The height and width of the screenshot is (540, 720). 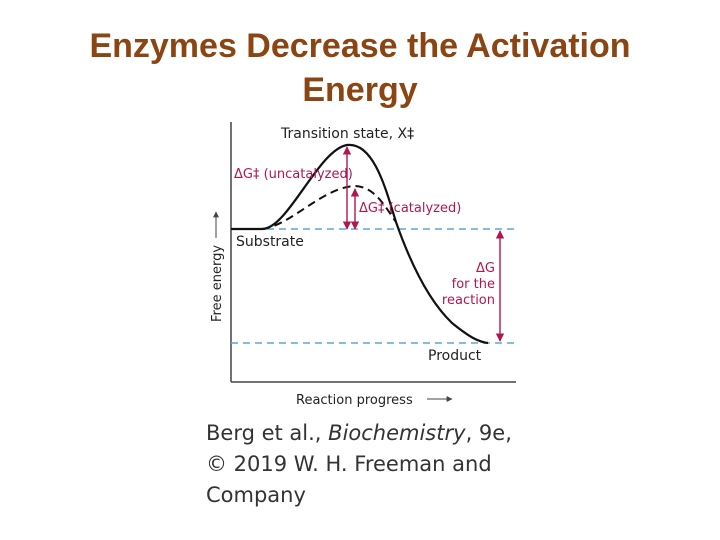 I want to click on reaction-dg-label-line-3: reaction, so click(x=468, y=300).